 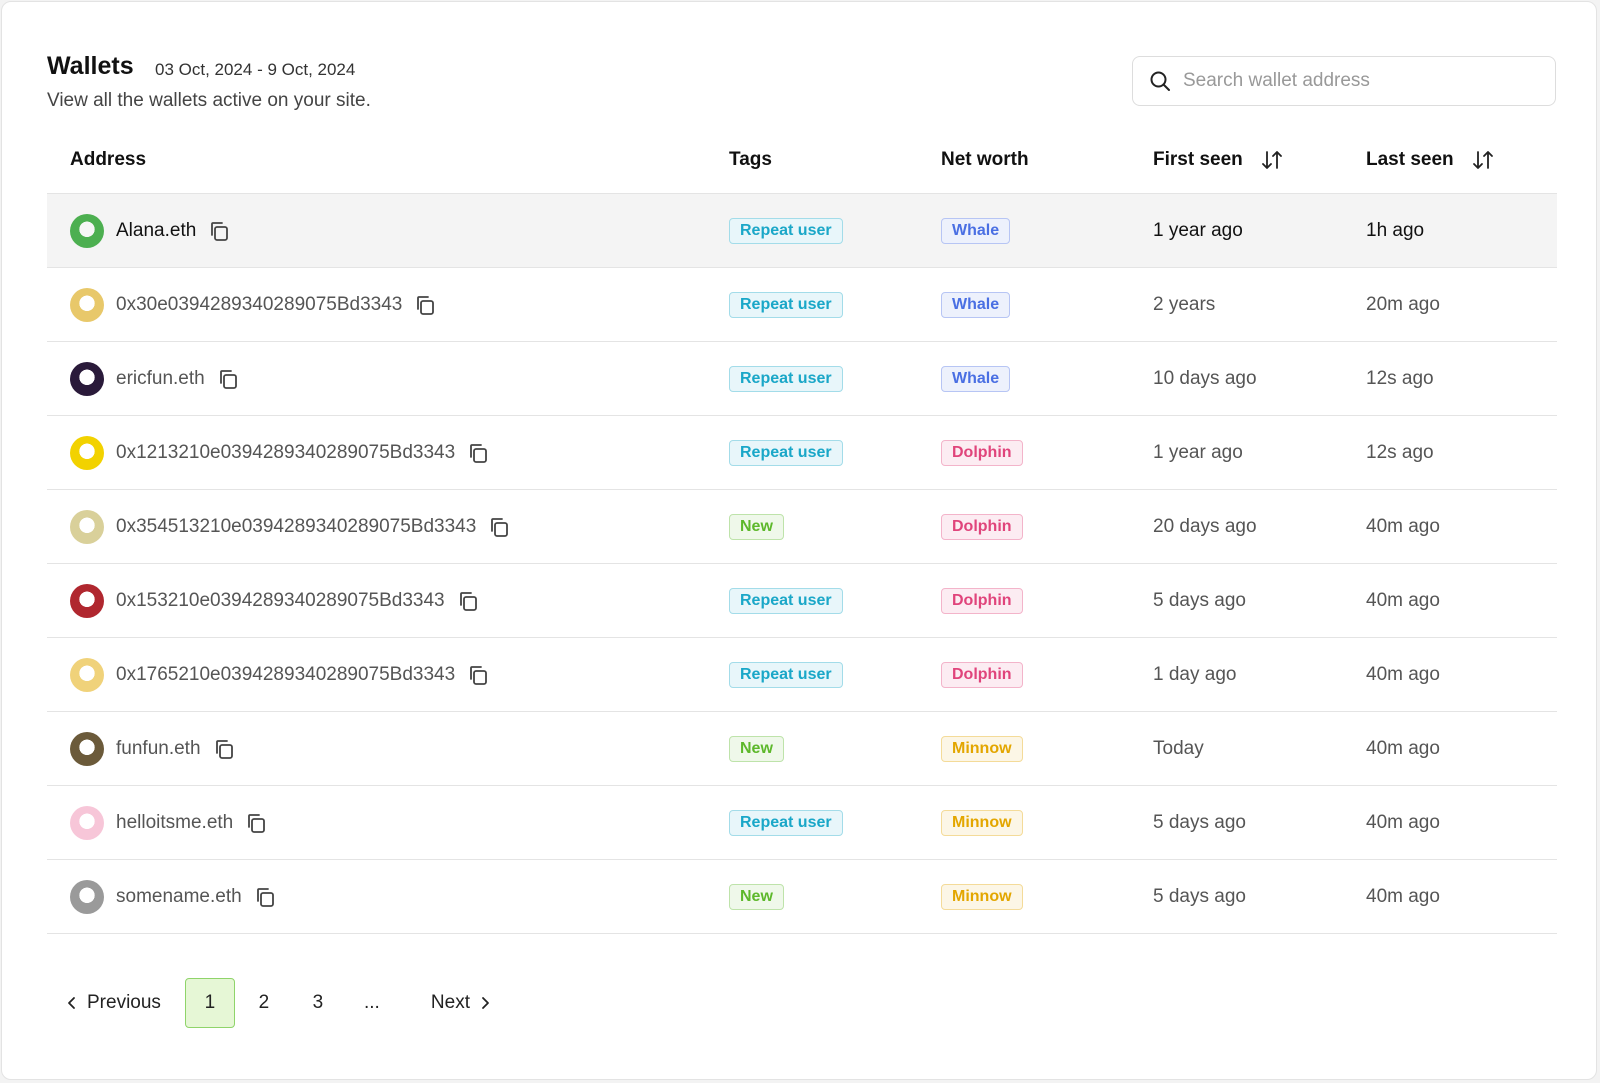 I want to click on last-seen: 1h ago, so click(x=1395, y=230).